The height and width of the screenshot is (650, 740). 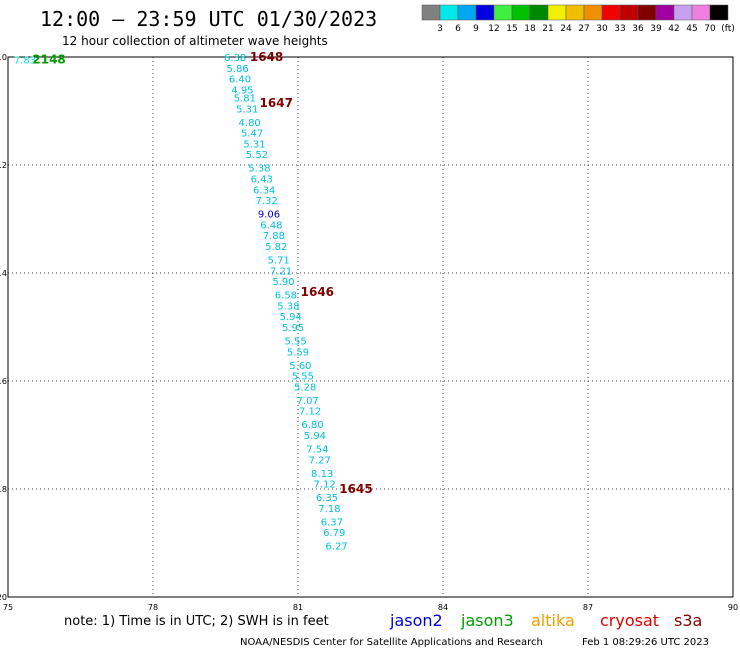 I want to click on satellite-name: jason2, so click(x=416, y=620).